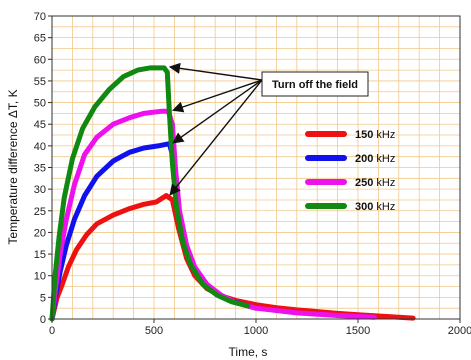 This screenshot has width=471, height=360. I want to click on y-tick-label: 55, so click(40, 82).